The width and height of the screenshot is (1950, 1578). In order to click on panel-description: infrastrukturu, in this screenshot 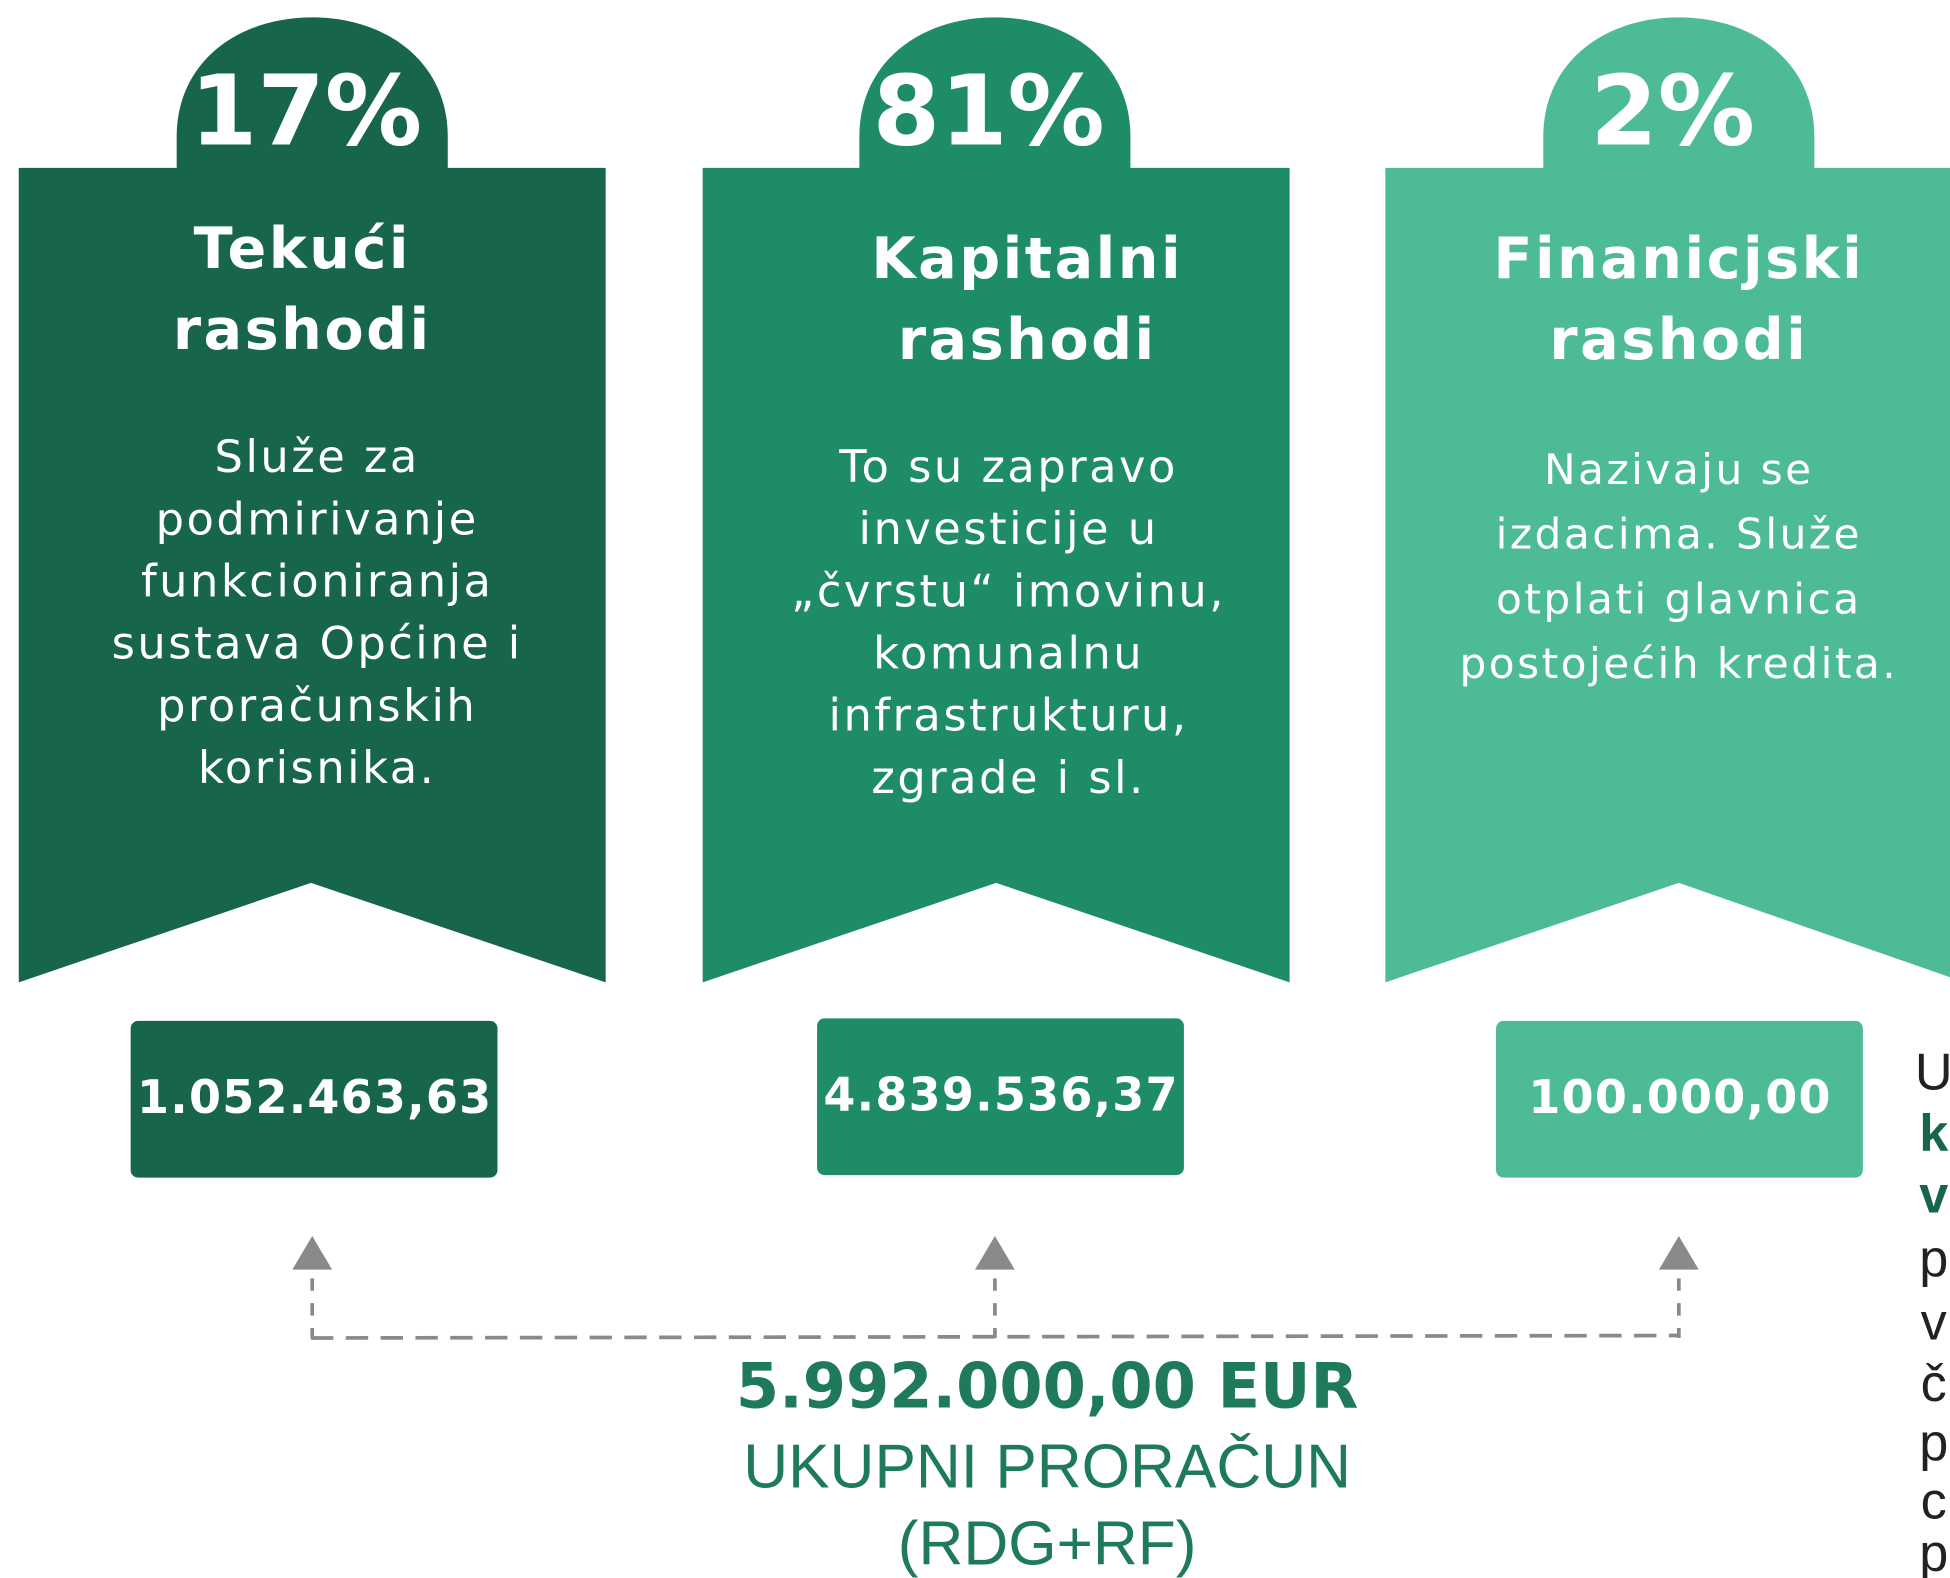, I will do `click(1009, 715)`.